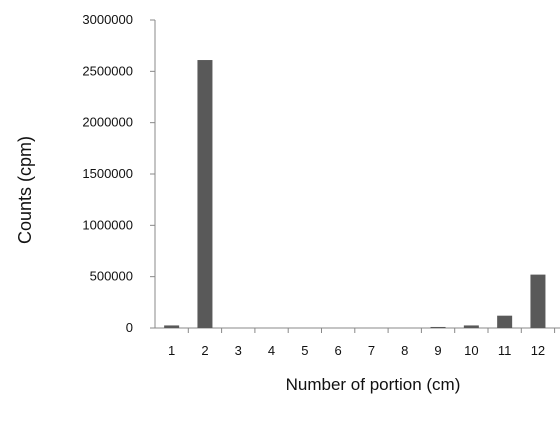 This screenshot has height=432, width=560. Describe the element at coordinates (404, 350) in the screenshot. I see `x-tick-label: 8` at that location.